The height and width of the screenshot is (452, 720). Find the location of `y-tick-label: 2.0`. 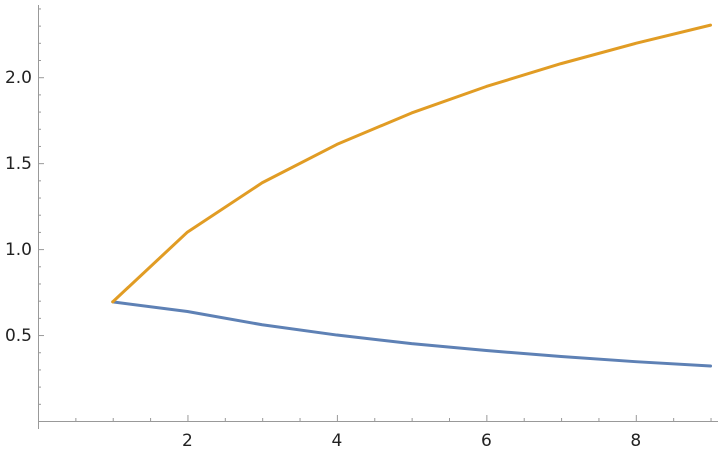

y-tick-label: 2.0 is located at coordinates (18, 78).